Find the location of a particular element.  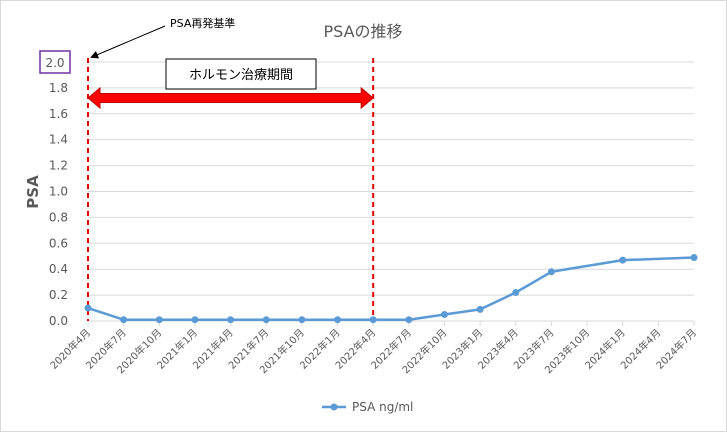

y-tick-label: 0.6 is located at coordinates (58, 243).